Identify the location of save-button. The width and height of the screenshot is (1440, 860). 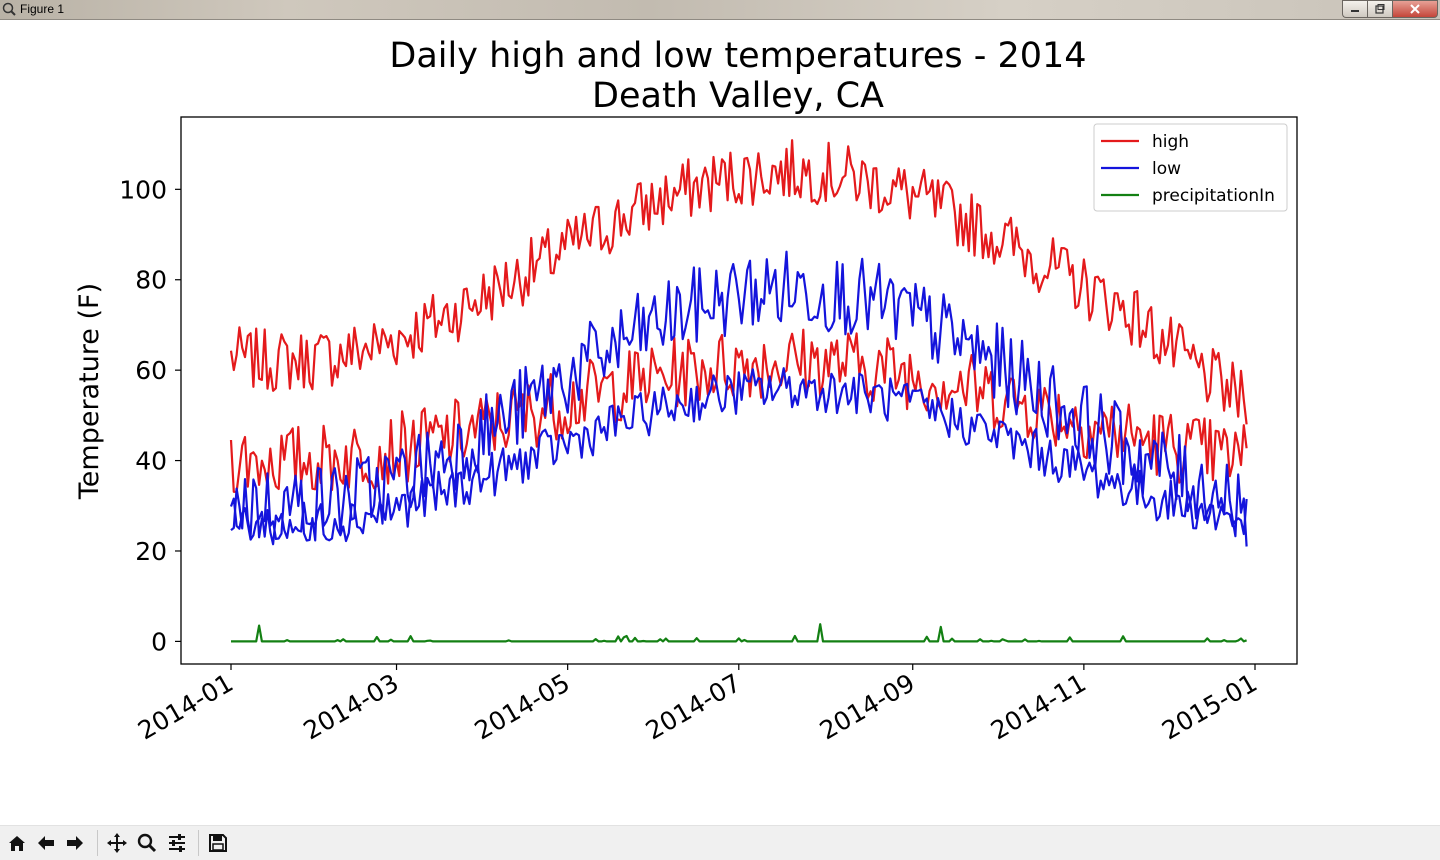
(218, 843).